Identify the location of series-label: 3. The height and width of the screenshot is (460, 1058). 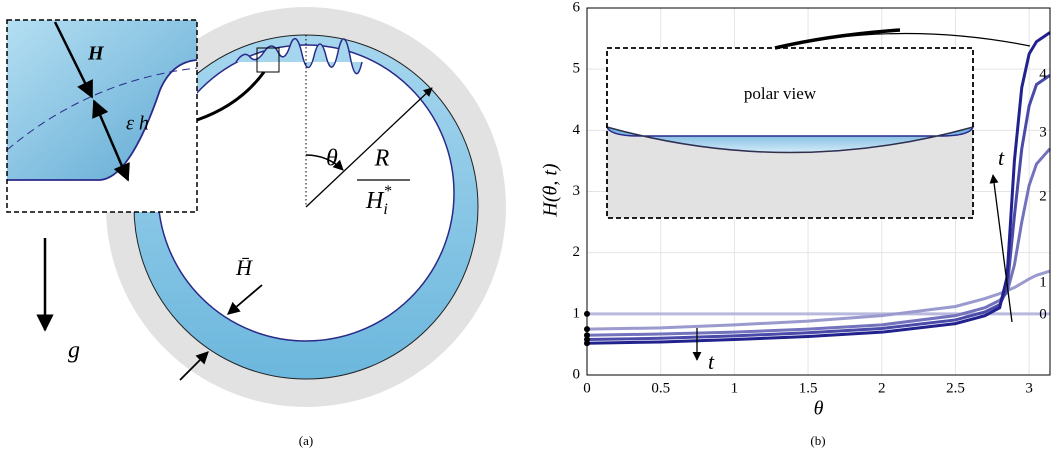
(1043, 132).